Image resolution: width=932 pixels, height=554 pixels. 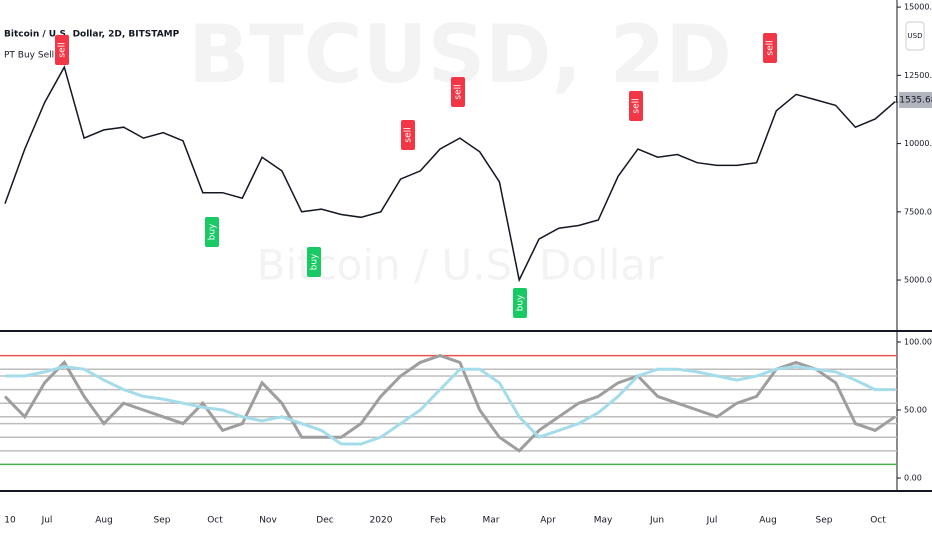 I want to click on time-label: Apr, so click(x=548, y=521).